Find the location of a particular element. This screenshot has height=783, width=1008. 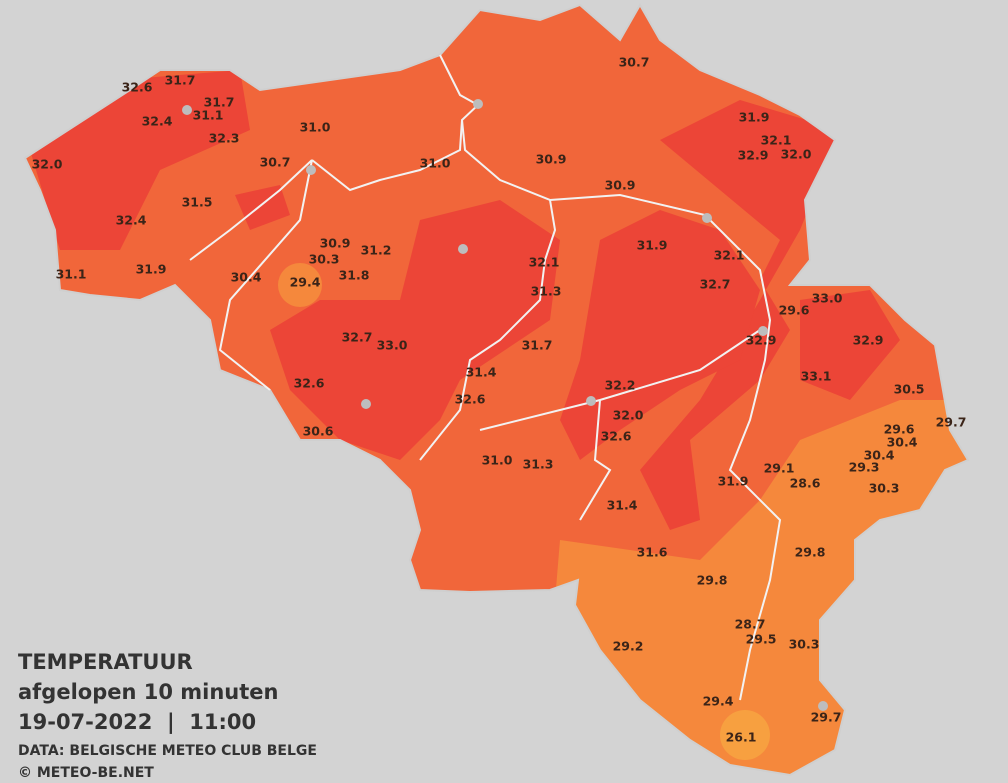

station-temperature: 26.1 is located at coordinates (741, 737).